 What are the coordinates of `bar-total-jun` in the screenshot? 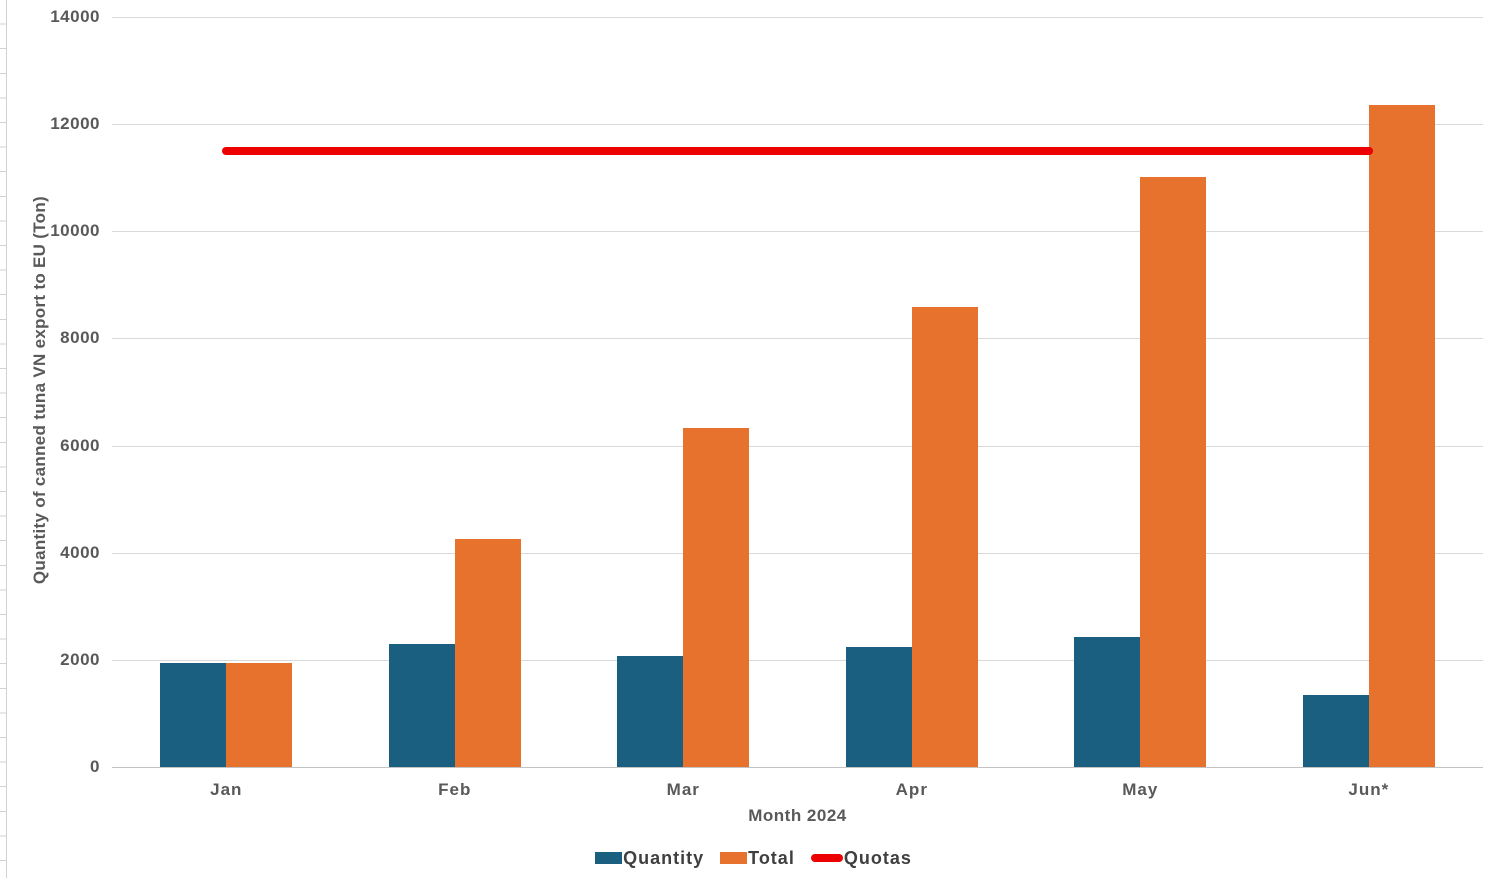 It's located at (1401, 435).